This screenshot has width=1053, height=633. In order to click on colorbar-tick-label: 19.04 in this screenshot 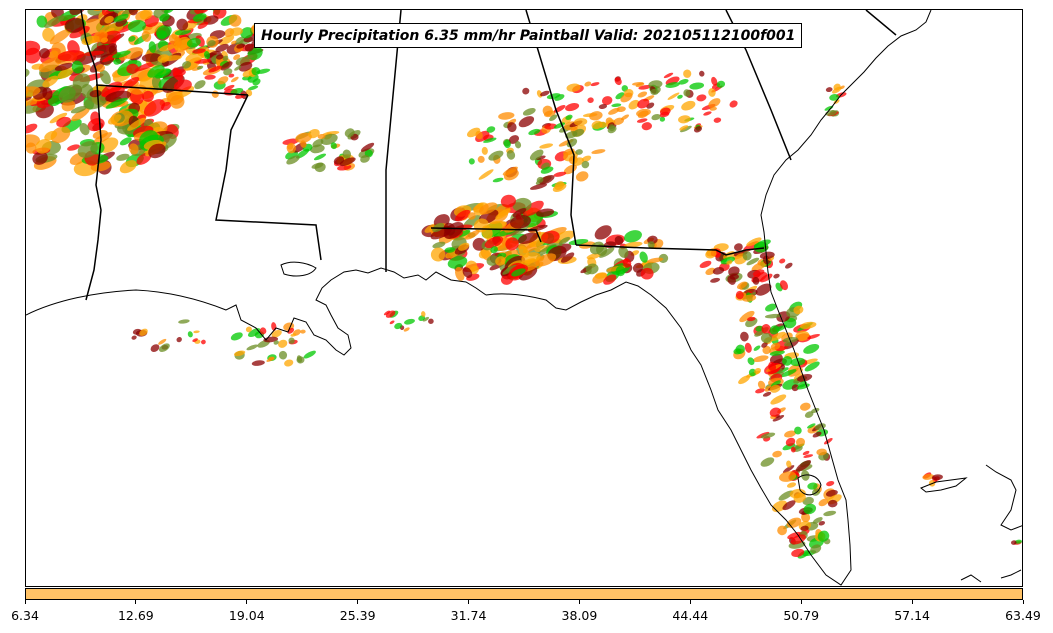, I will do `click(246, 615)`.